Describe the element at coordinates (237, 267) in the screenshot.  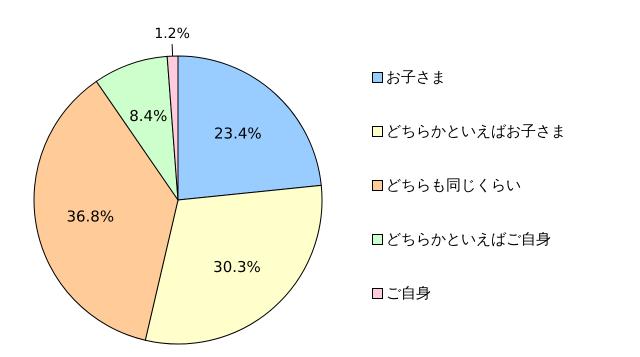
I see `data-label: 30.3%` at that location.